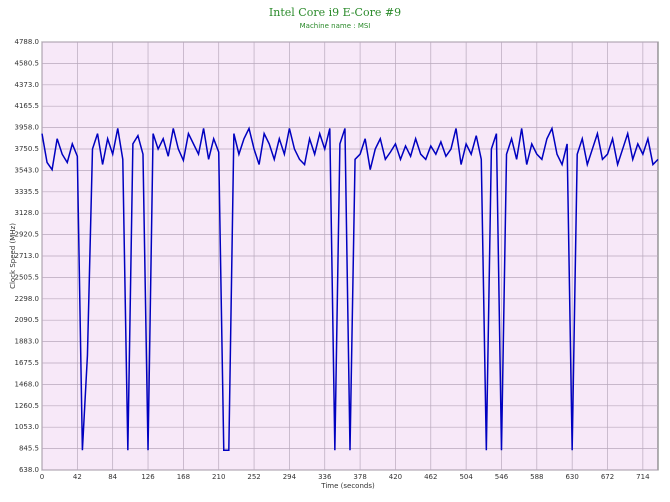 The width and height of the screenshot is (670, 502). What do you see at coordinates (27, 277) in the screenshot?
I see `y-tick-label: 2505.5` at bounding box center [27, 277].